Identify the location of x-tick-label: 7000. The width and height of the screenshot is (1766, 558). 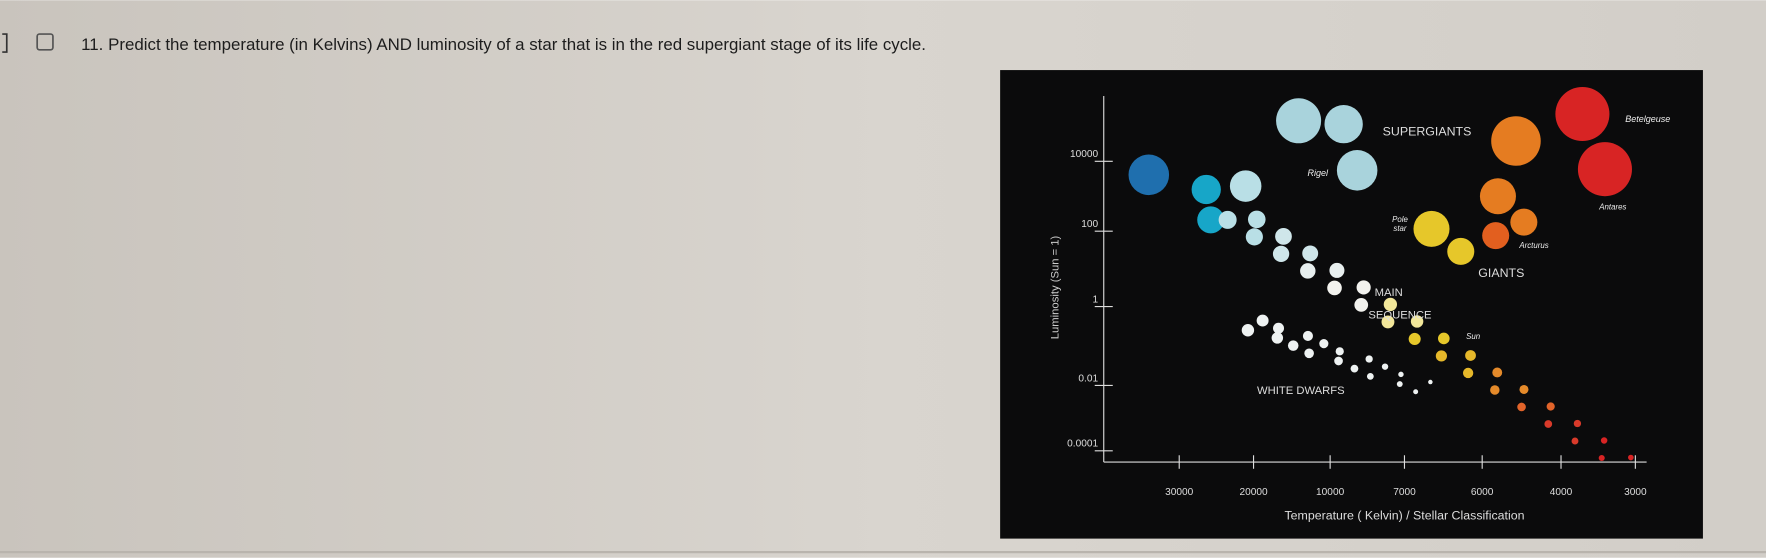
(1404, 492).